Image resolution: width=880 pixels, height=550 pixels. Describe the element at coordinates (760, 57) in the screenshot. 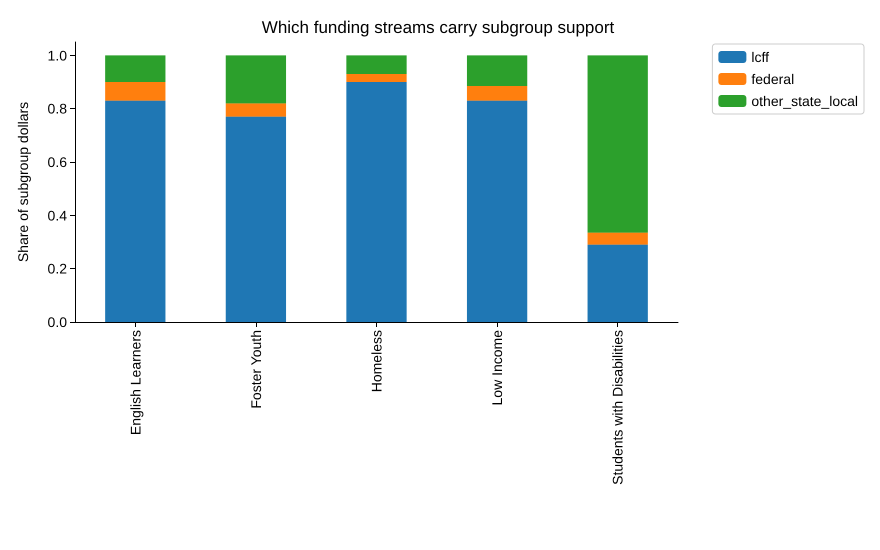

I see `legend-label: lcff` at that location.